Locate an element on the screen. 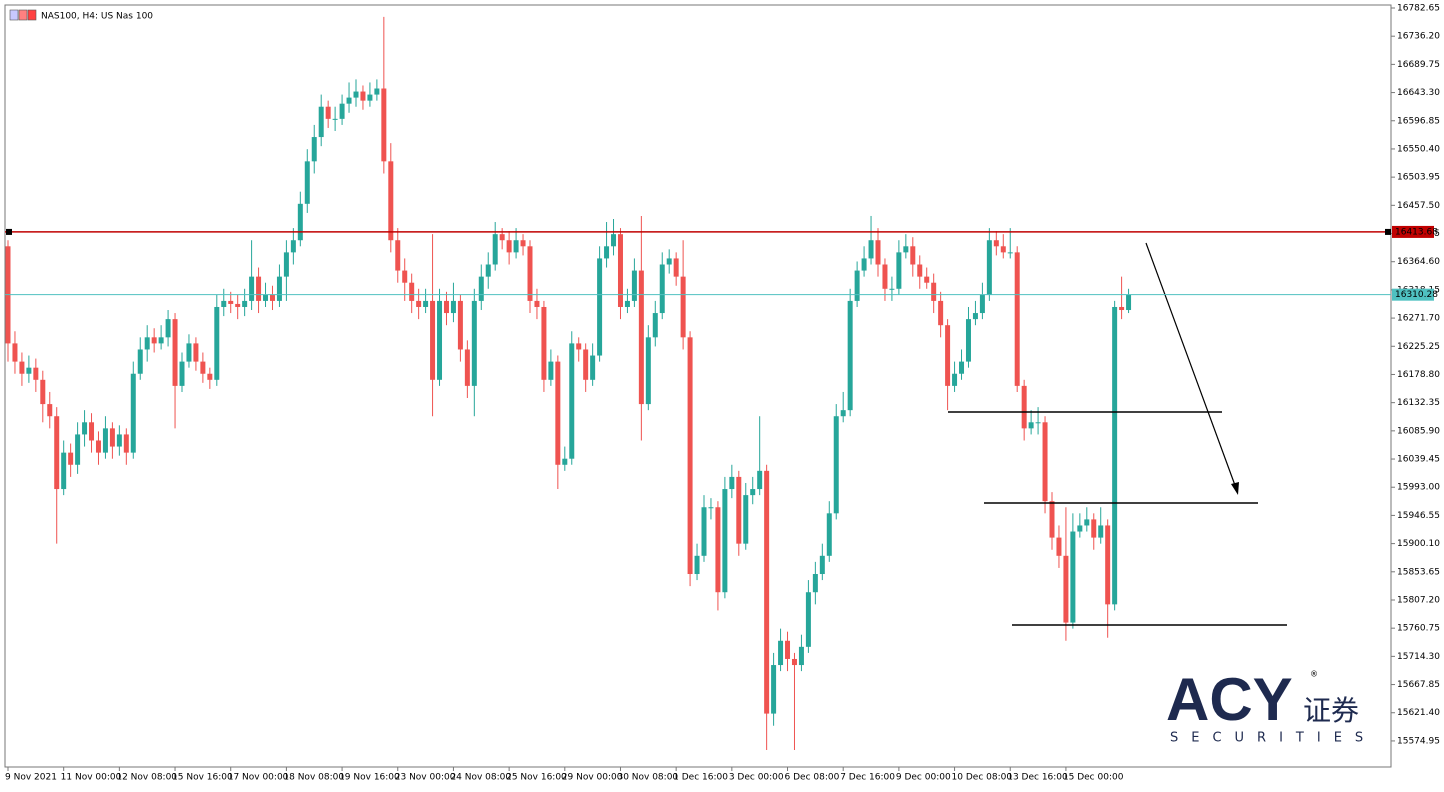  price-tag-label: 16310.28 is located at coordinates (1416, 295).